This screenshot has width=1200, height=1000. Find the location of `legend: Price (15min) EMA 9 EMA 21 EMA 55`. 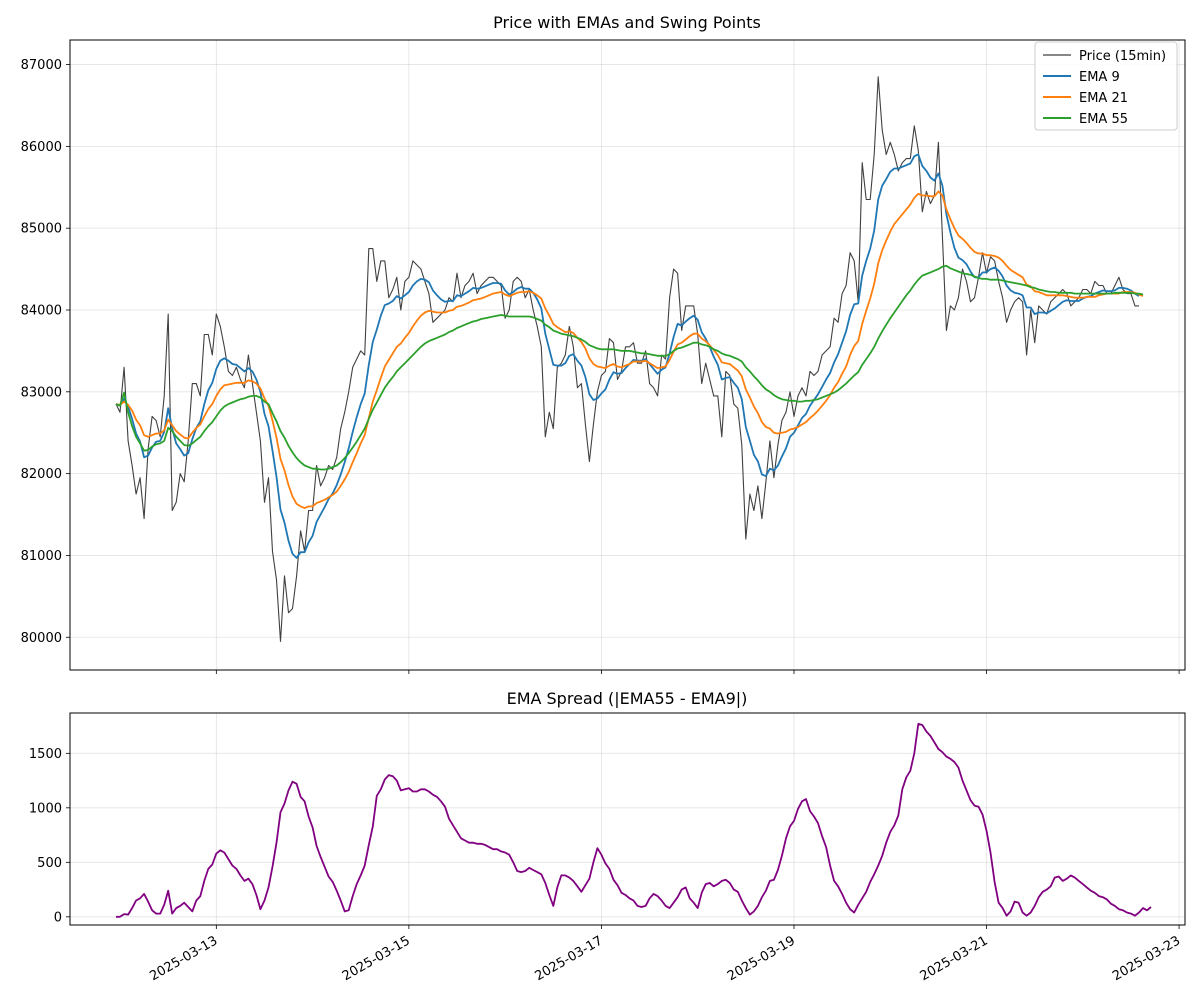

legend: Price (15min) EMA 9 EMA 21 EMA 55 is located at coordinates (1106, 86).